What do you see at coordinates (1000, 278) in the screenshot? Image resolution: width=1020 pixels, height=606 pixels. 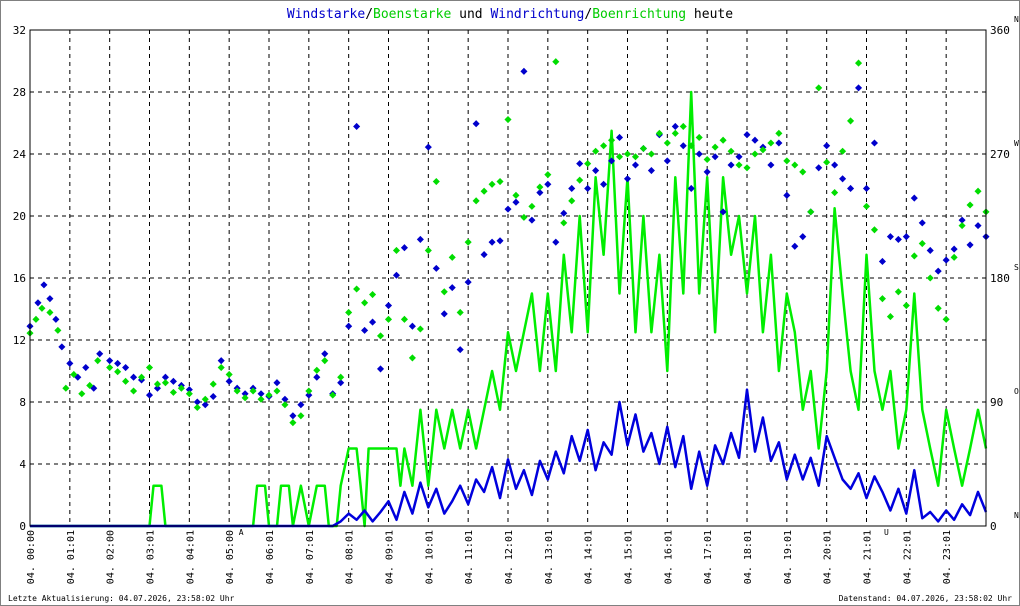 I see `y2-tick-label: 180` at bounding box center [1000, 278].